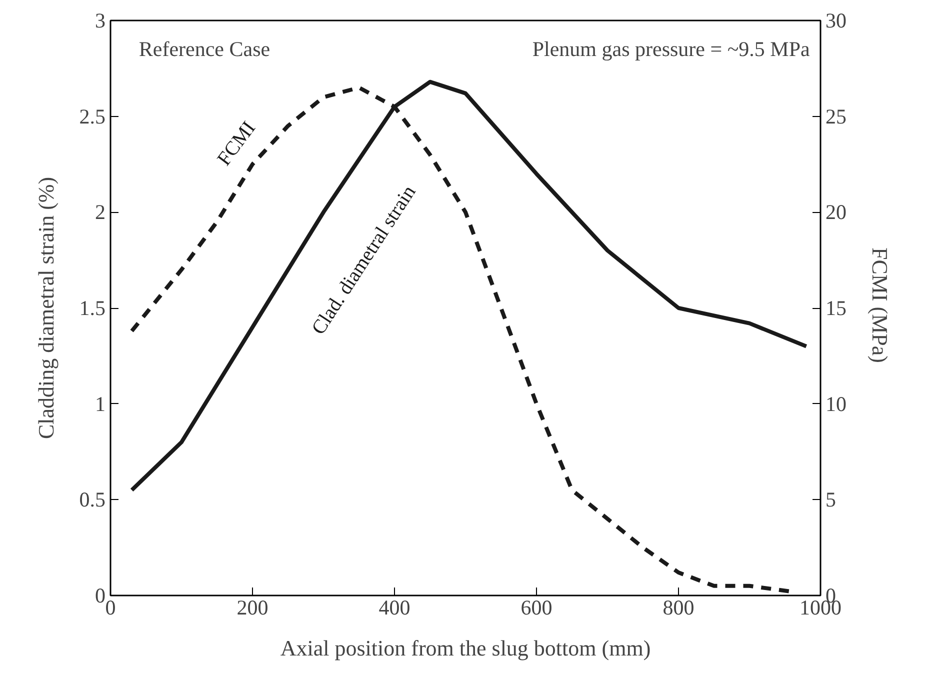 The width and height of the screenshot is (934, 699). I want to click on y2-tick-label: 5, so click(831, 500).